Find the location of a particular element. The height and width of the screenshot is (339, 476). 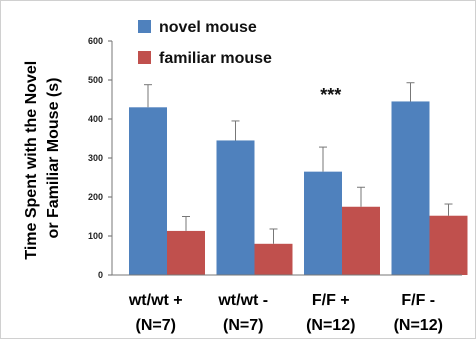

legend-label: familiar mouse is located at coordinates (215, 58).